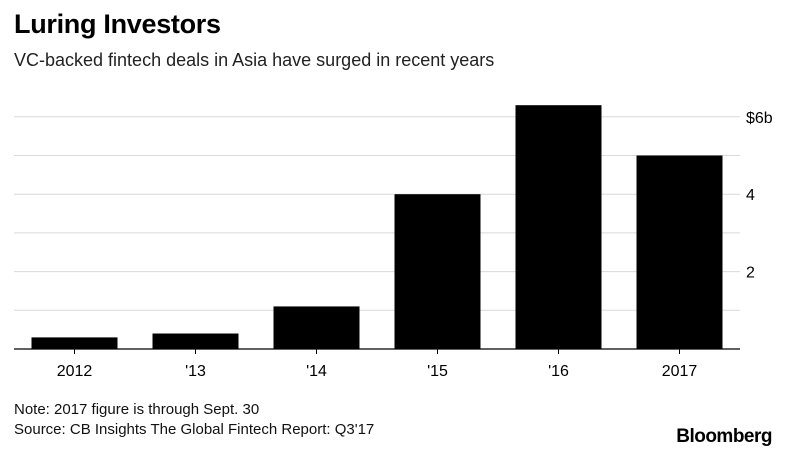 The height and width of the screenshot is (456, 800). Describe the element at coordinates (137, 409) in the screenshot. I see `footnote: Note: 2017 figure is through Sept. 30` at that location.